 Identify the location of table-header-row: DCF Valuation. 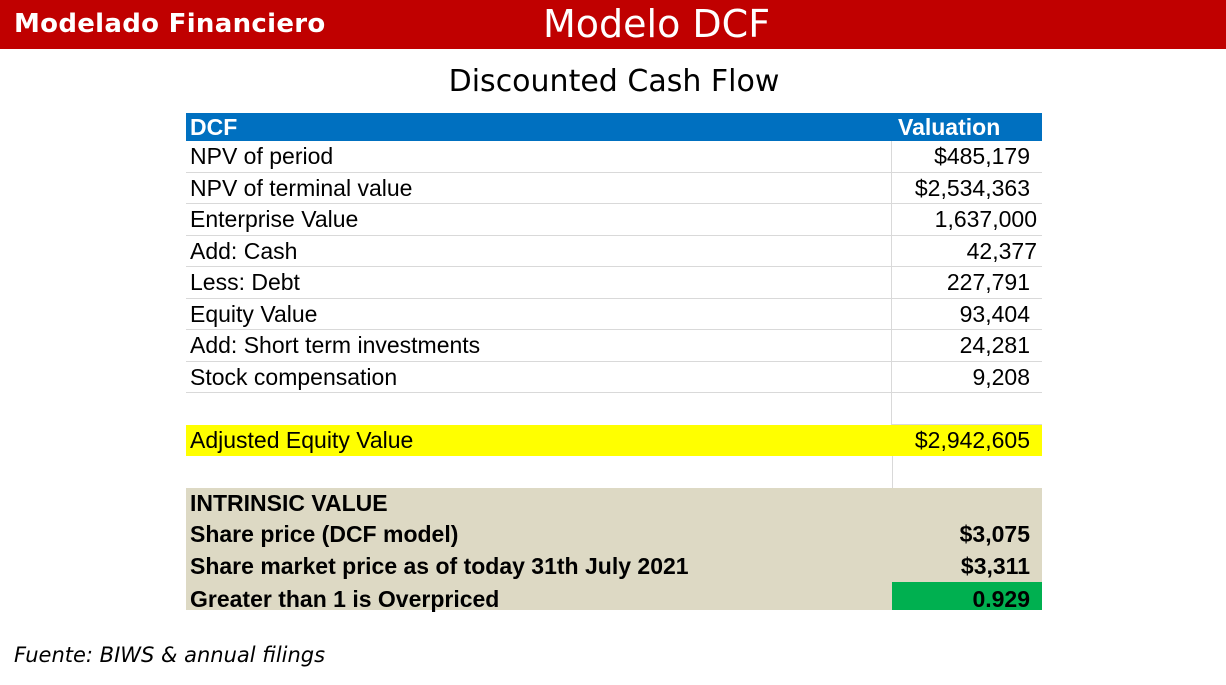
(614, 127).